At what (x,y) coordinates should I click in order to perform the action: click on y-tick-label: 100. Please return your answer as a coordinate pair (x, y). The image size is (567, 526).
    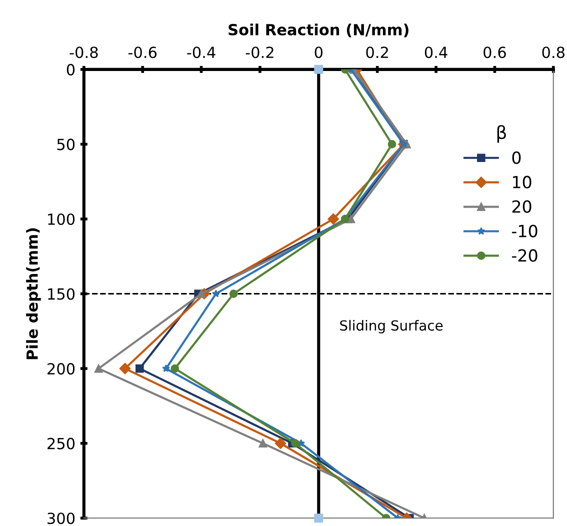
    Looking at the image, I should click on (61, 219).